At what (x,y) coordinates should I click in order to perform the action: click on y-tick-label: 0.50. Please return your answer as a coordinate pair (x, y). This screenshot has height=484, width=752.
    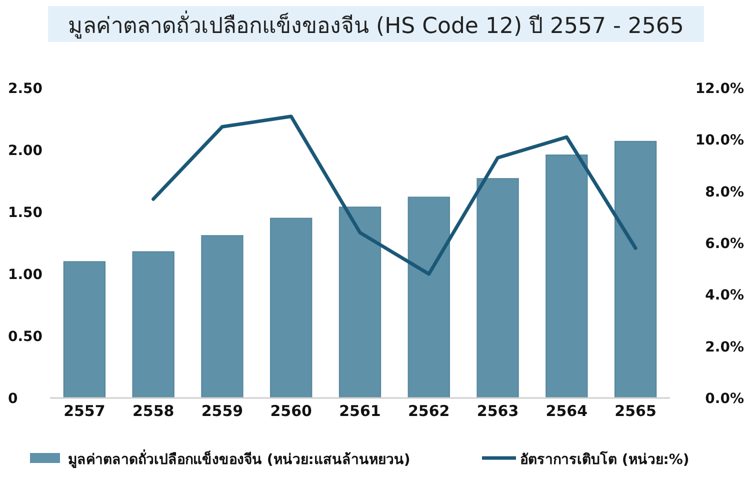
    Looking at the image, I should click on (25, 337).